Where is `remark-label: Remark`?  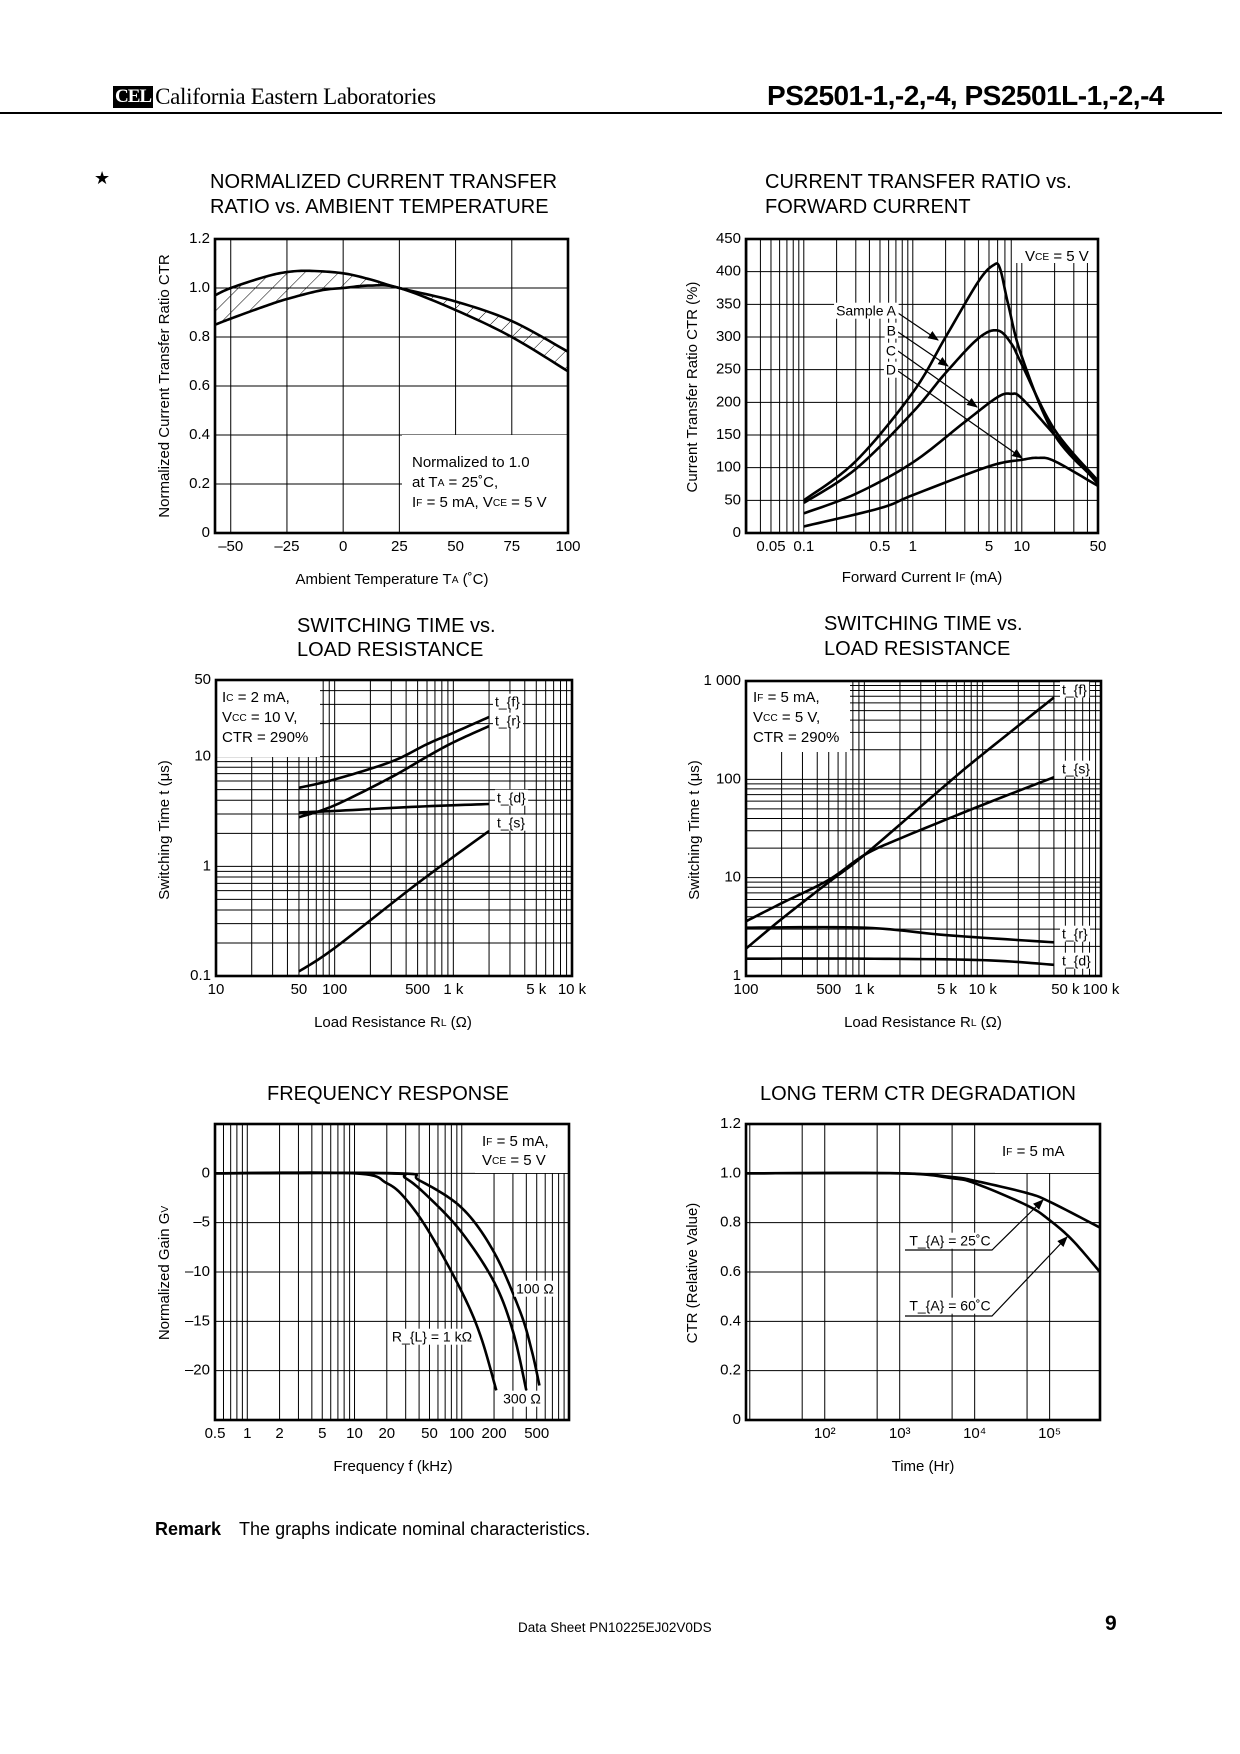 remark-label: Remark is located at coordinates (188, 1529).